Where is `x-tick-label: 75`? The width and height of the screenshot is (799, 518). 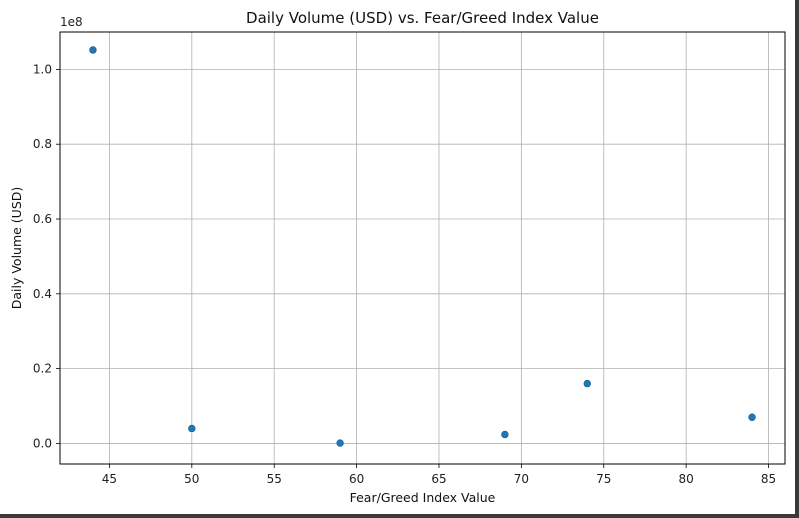 x-tick-label: 75 is located at coordinates (603, 479).